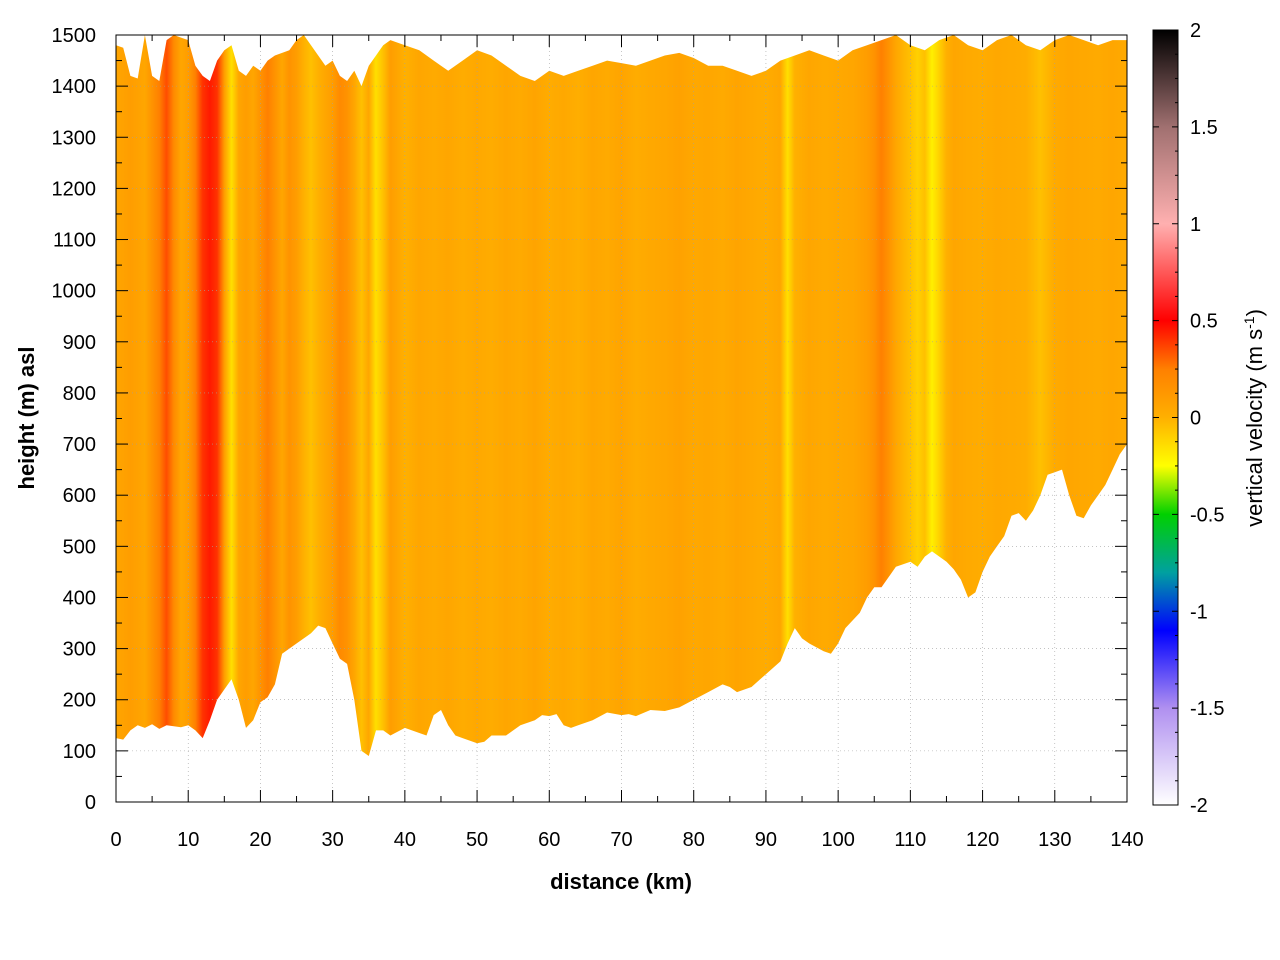 Image resolution: width=1280 pixels, height=960 pixels. Describe the element at coordinates (74, 189) in the screenshot. I see `y-tick-label: 1200` at that location.